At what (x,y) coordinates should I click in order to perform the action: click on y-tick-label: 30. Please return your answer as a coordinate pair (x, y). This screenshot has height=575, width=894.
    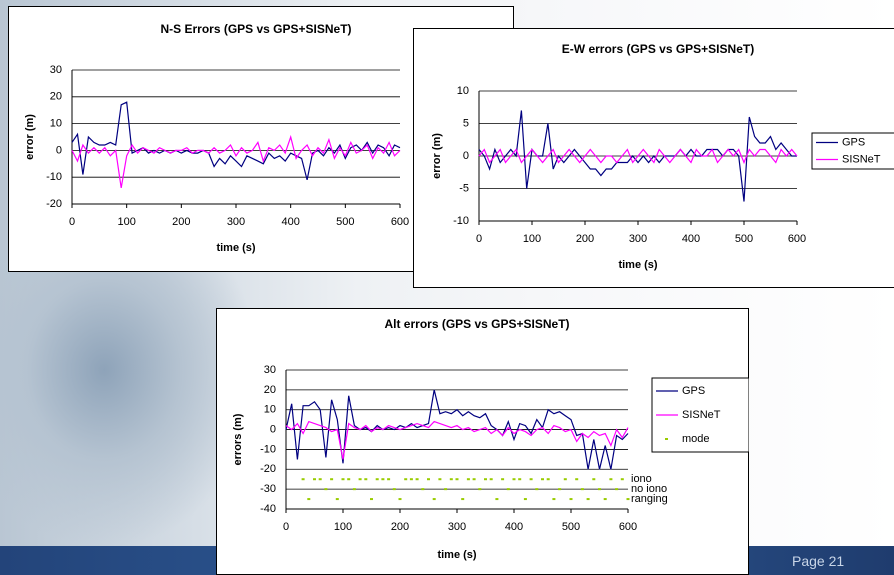
    Looking at the image, I should click on (56, 70).